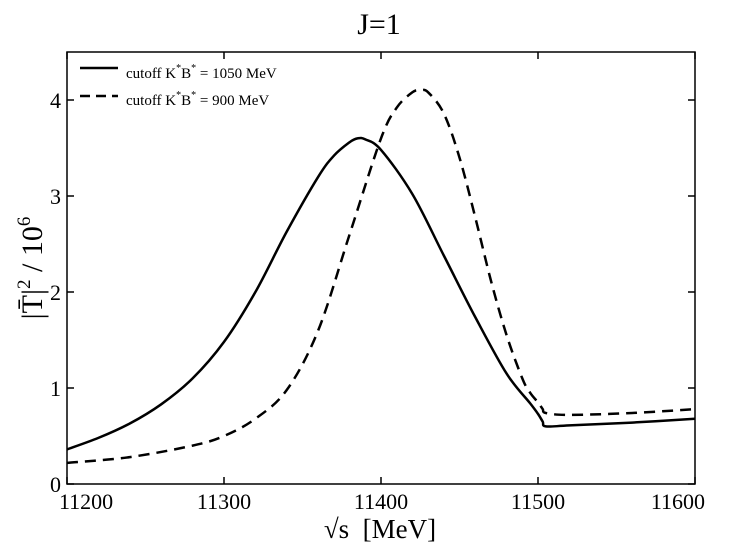 Image resolution: width=731 pixels, height=553 pixels. I want to click on y-label-base: |T̄|, so click(32, 304).